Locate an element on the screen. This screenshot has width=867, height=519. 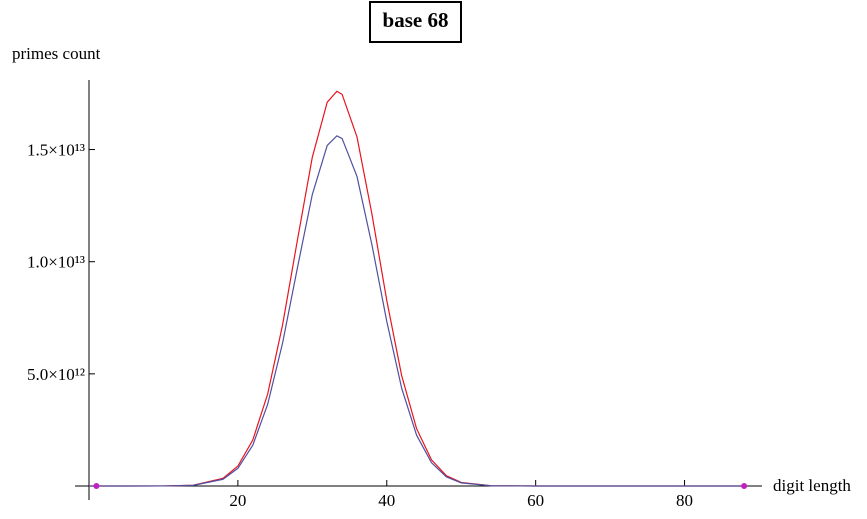
y-tick-label: 5.0×10¹² is located at coordinates (56, 374).